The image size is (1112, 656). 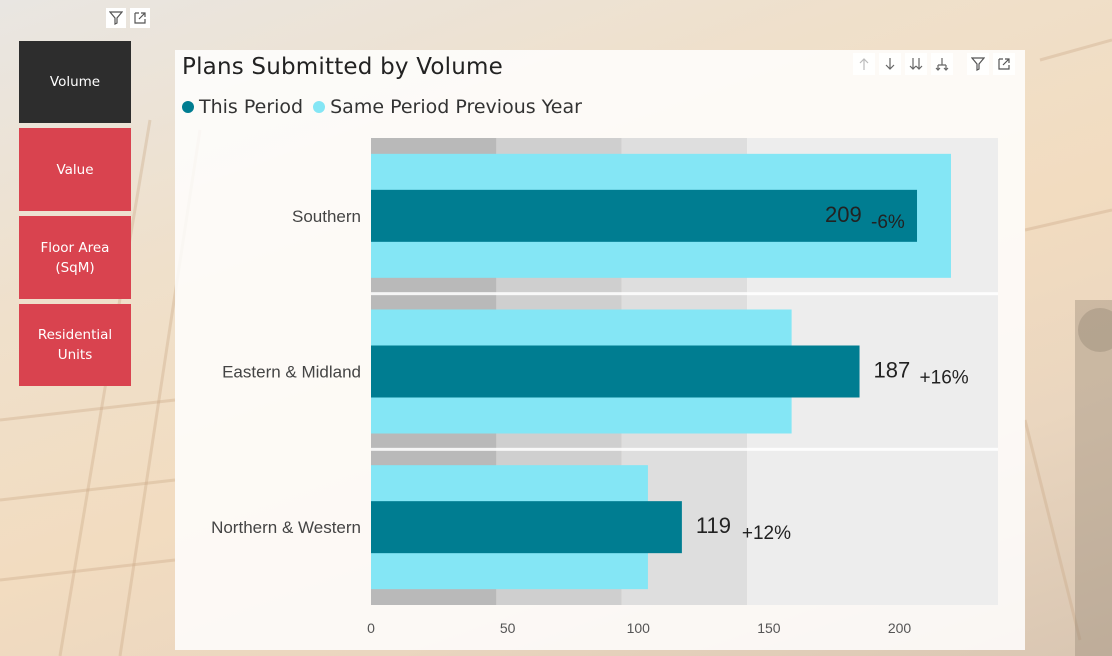 I want to click on x-tick-label: 150, so click(x=769, y=628).